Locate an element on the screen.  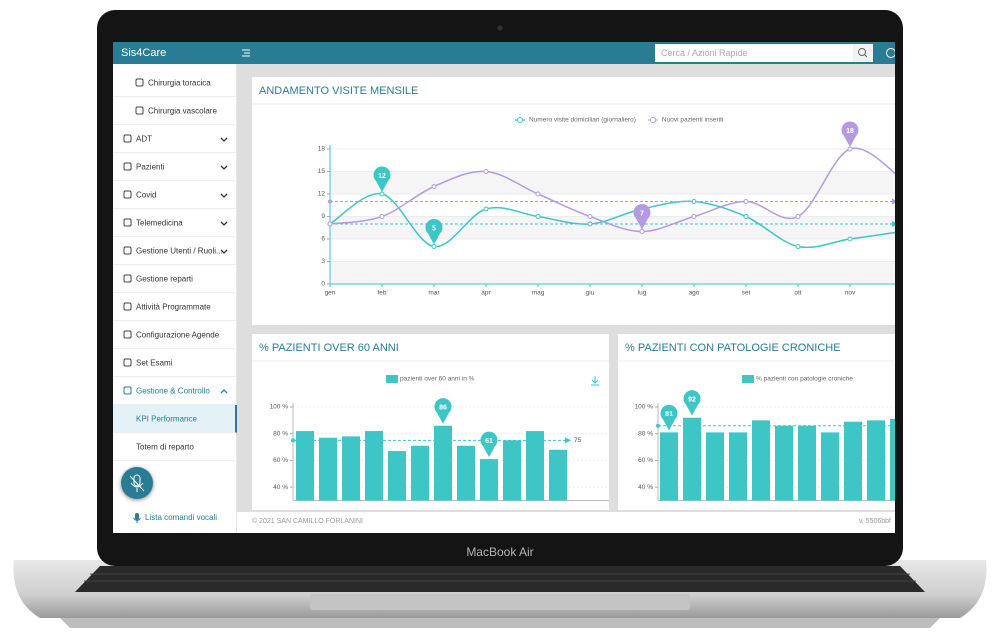
legend-label: Nuovi pazienti inseriti is located at coordinates (692, 120).